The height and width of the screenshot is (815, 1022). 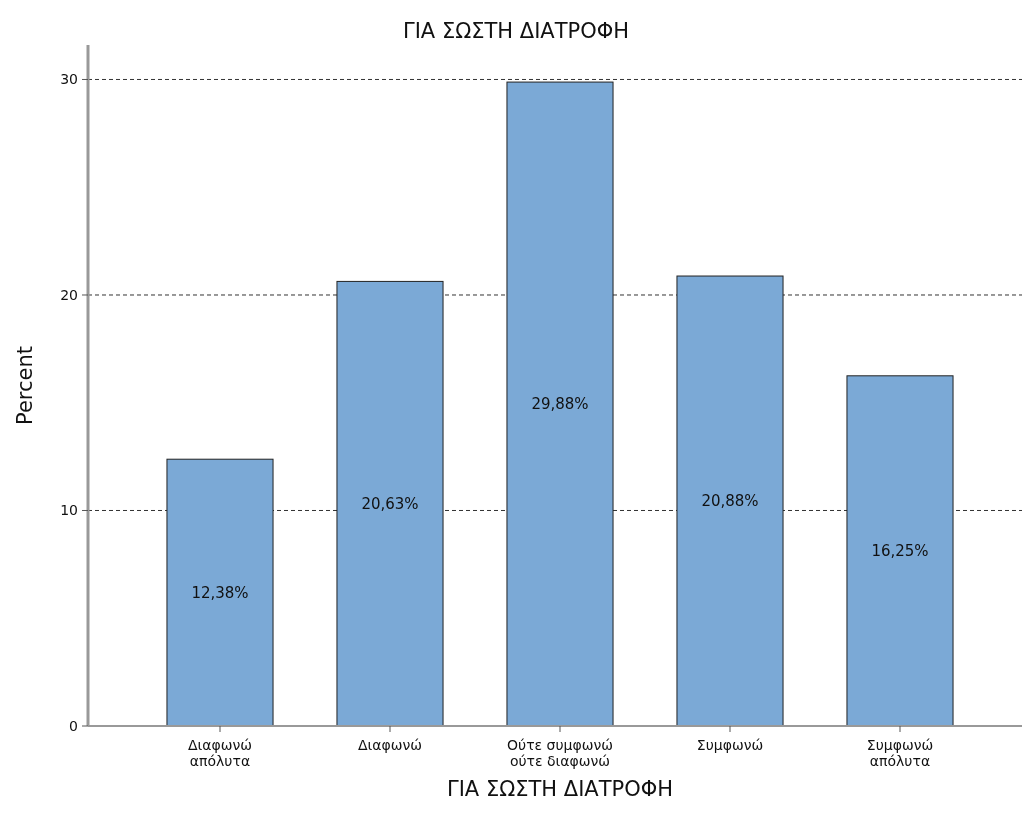 I want to click on x-tick-label: Ούτε συμφωνώ ούτε διαφωνώ, so click(x=560, y=753).